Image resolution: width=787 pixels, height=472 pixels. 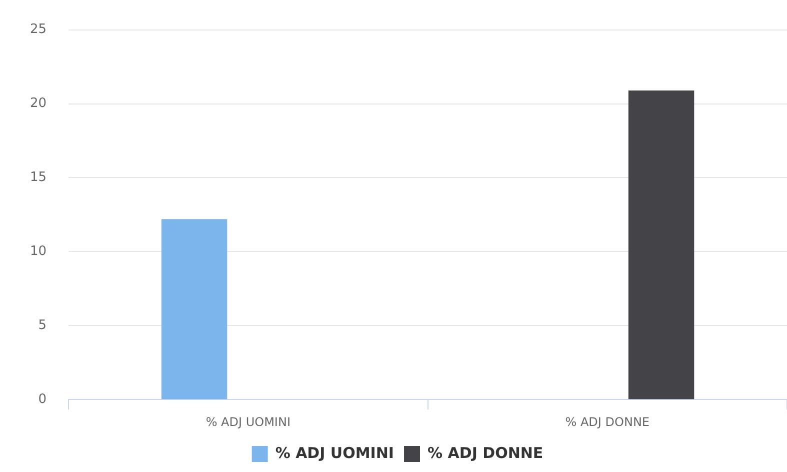 I want to click on y-tick-label: 20, so click(x=38, y=104).